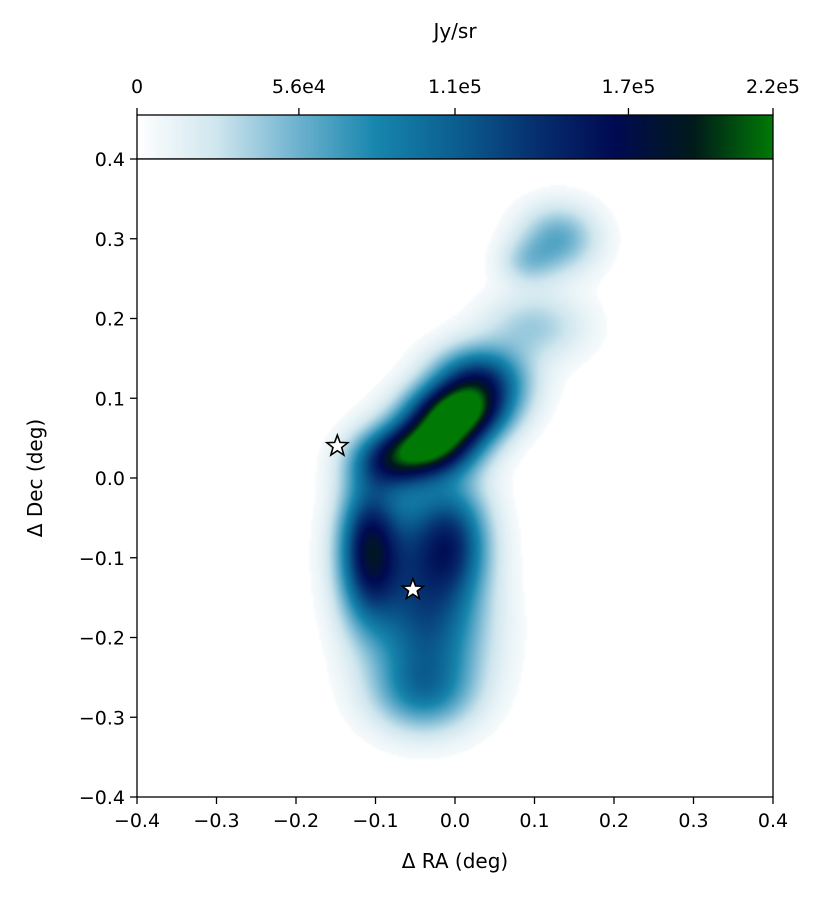  I want to click on y-axis-label: Δ Dec (deg), so click(35, 478).